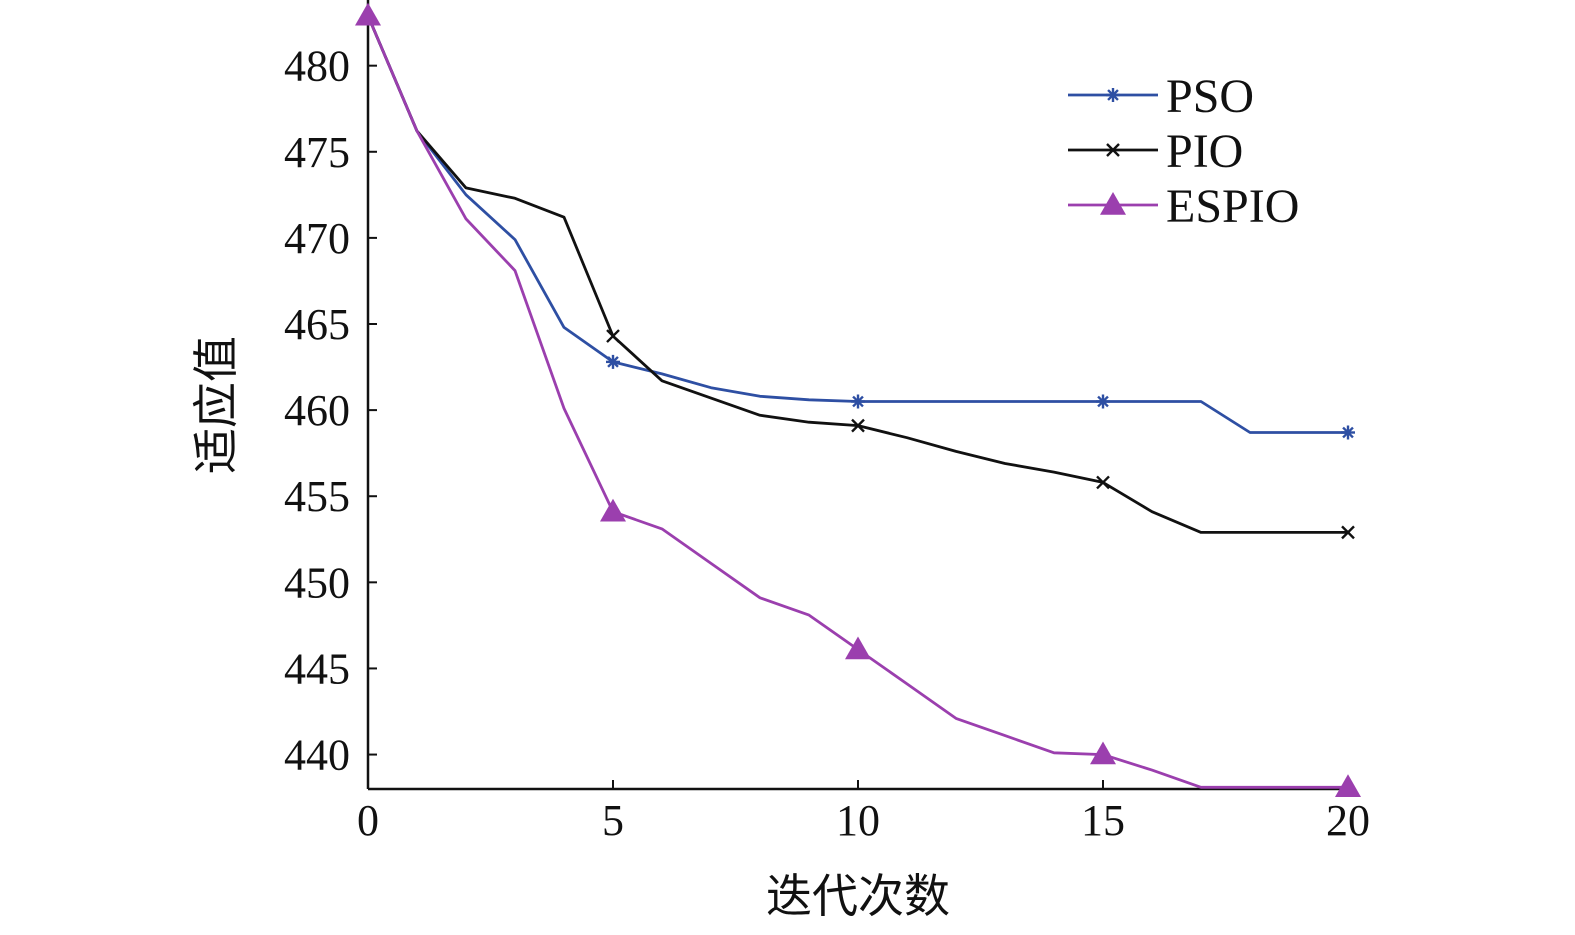 Image resolution: width=1575 pixels, height=935 pixels. I want to click on x-tick-label: 5, so click(613, 820).